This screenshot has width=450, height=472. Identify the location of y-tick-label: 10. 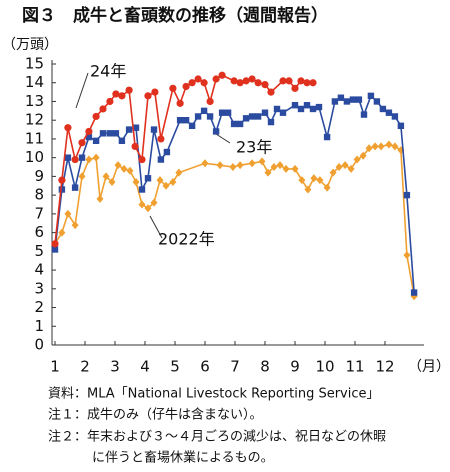
(34, 157).